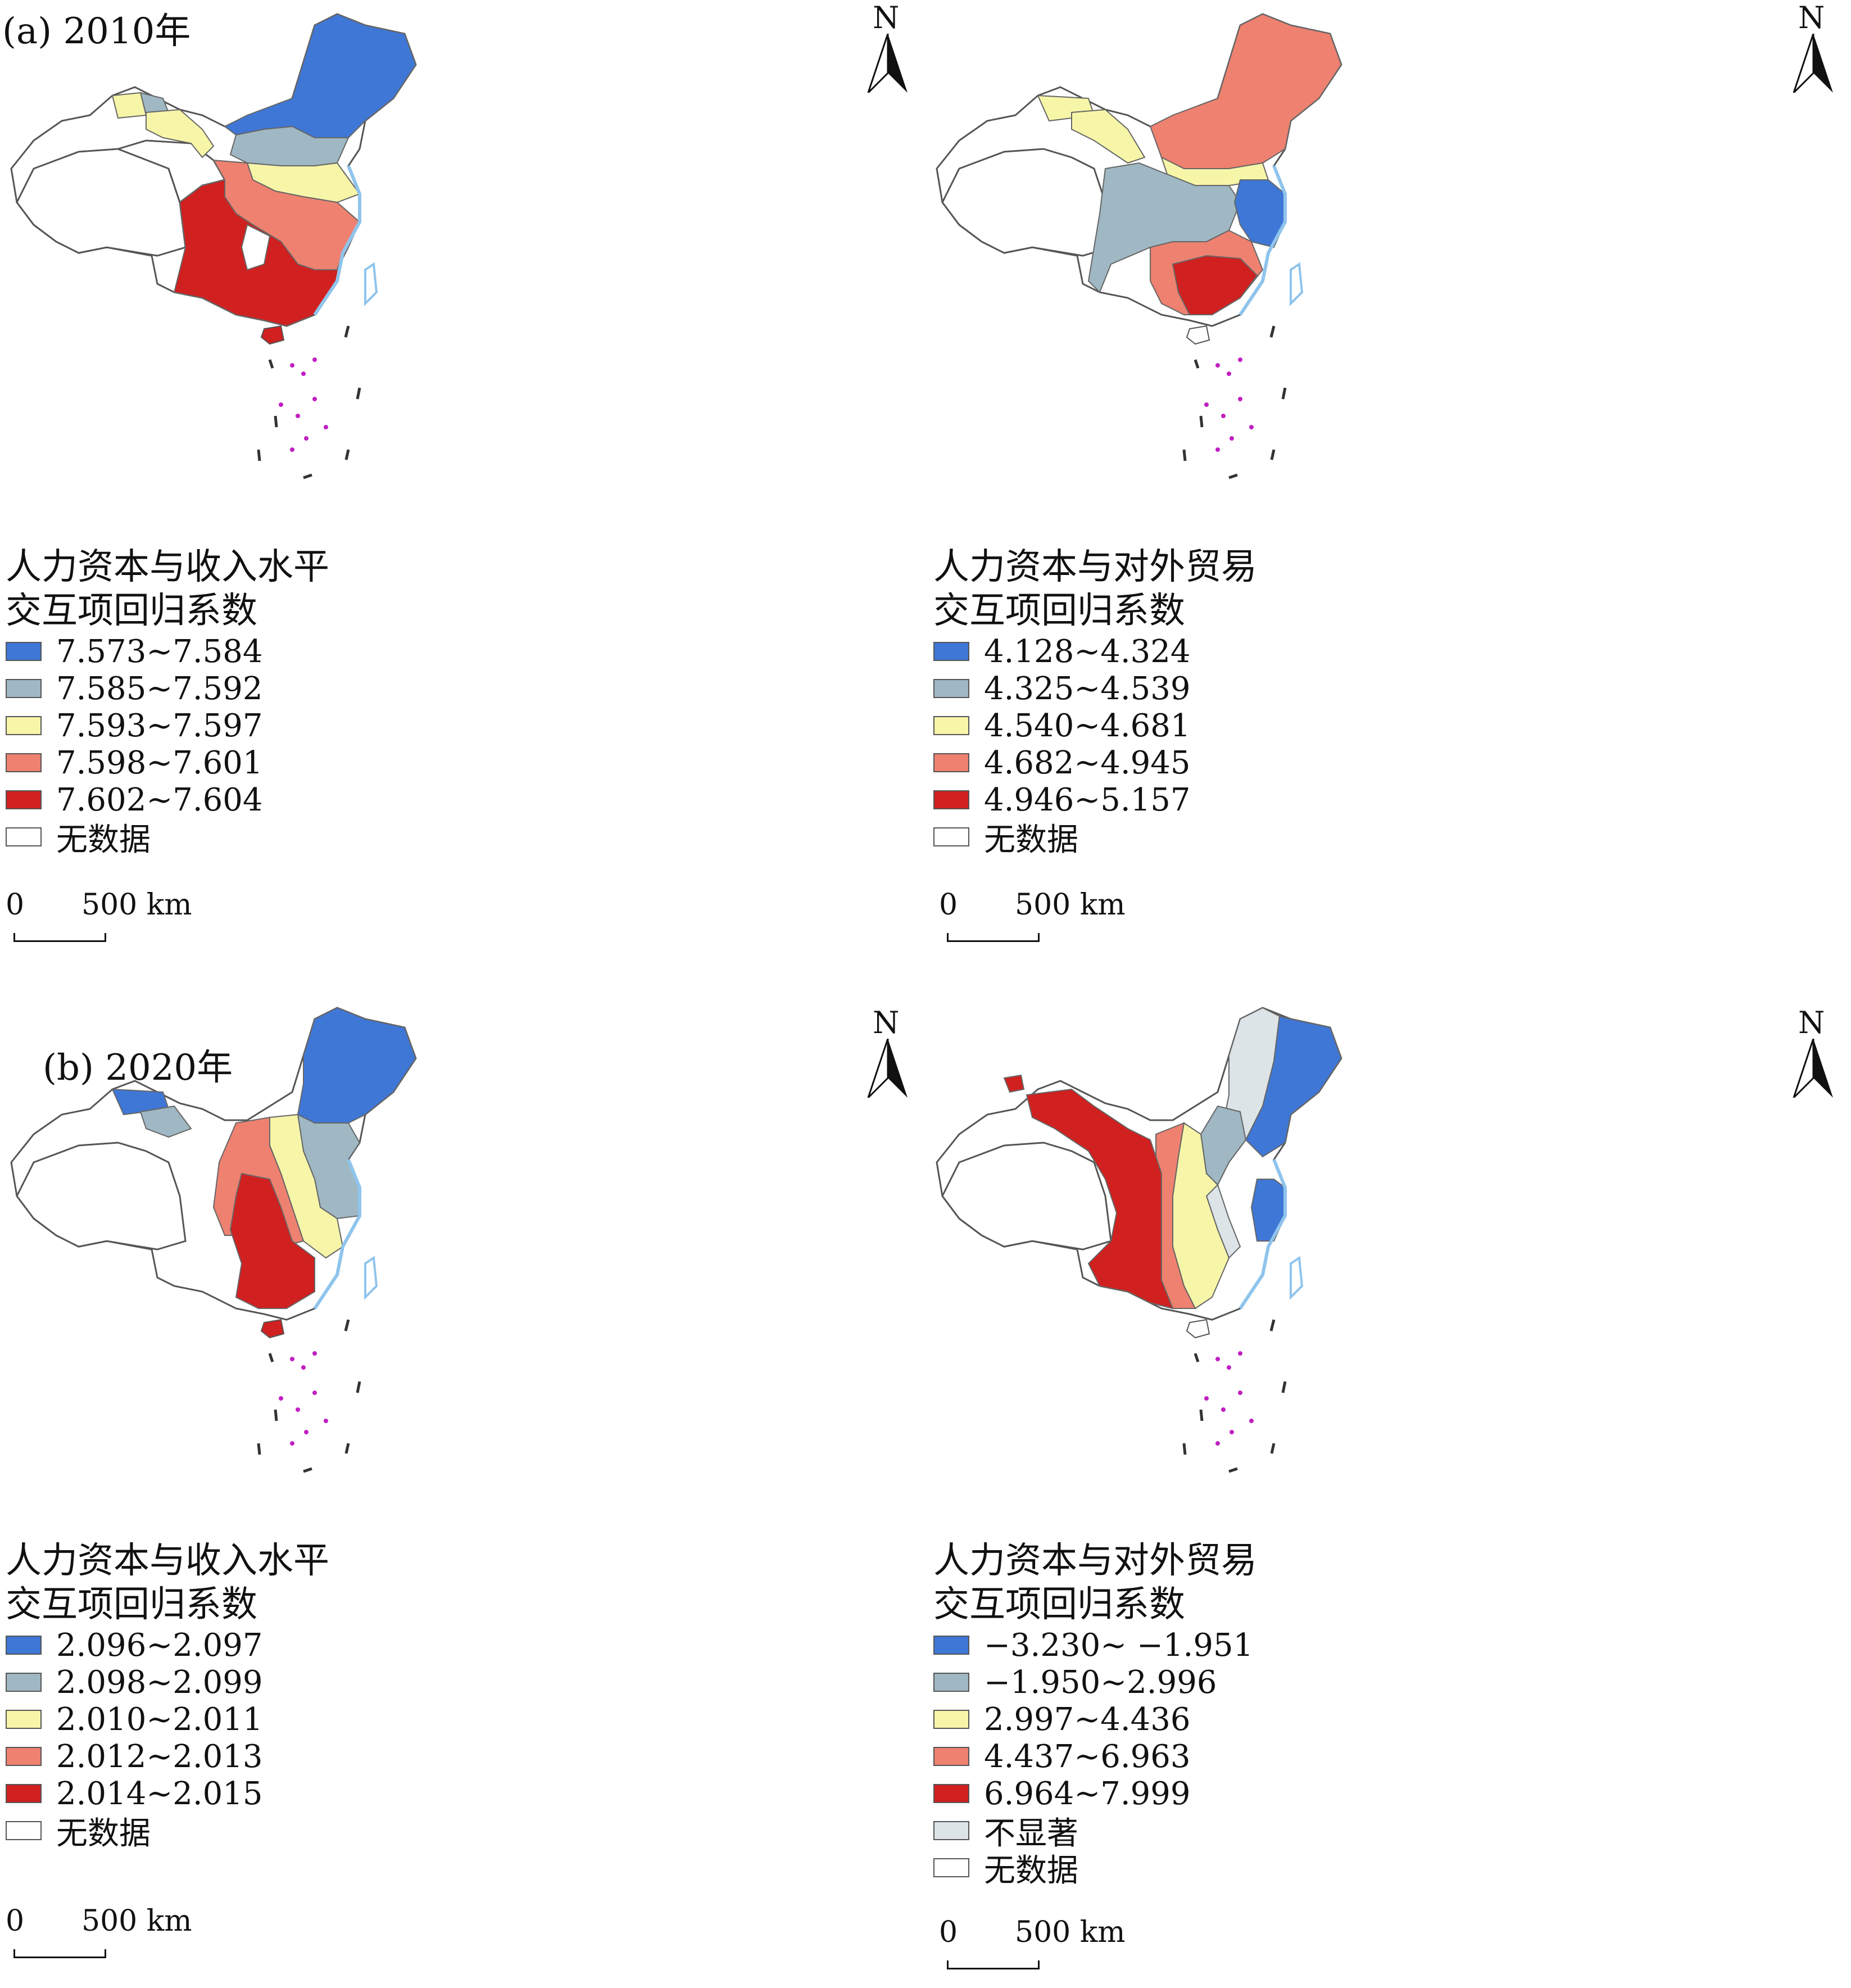 The width and height of the screenshot is (1851, 1988). Describe the element at coordinates (1087, 726) in the screenshot. I see `legend-label: 4.540~4.681` at that location.